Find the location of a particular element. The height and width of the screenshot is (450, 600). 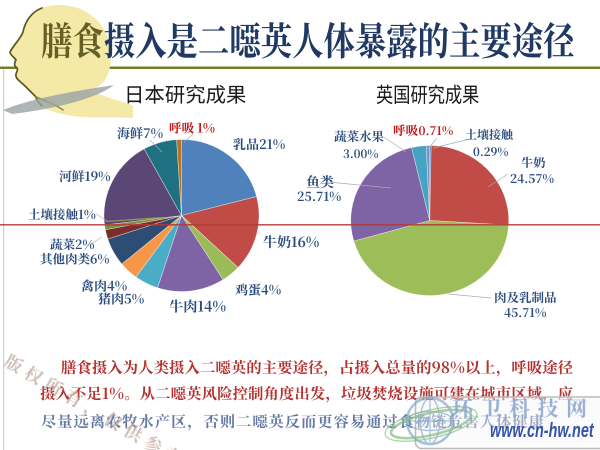

svg-text: www.cn-hw.net is located at coordinates (542, 430).